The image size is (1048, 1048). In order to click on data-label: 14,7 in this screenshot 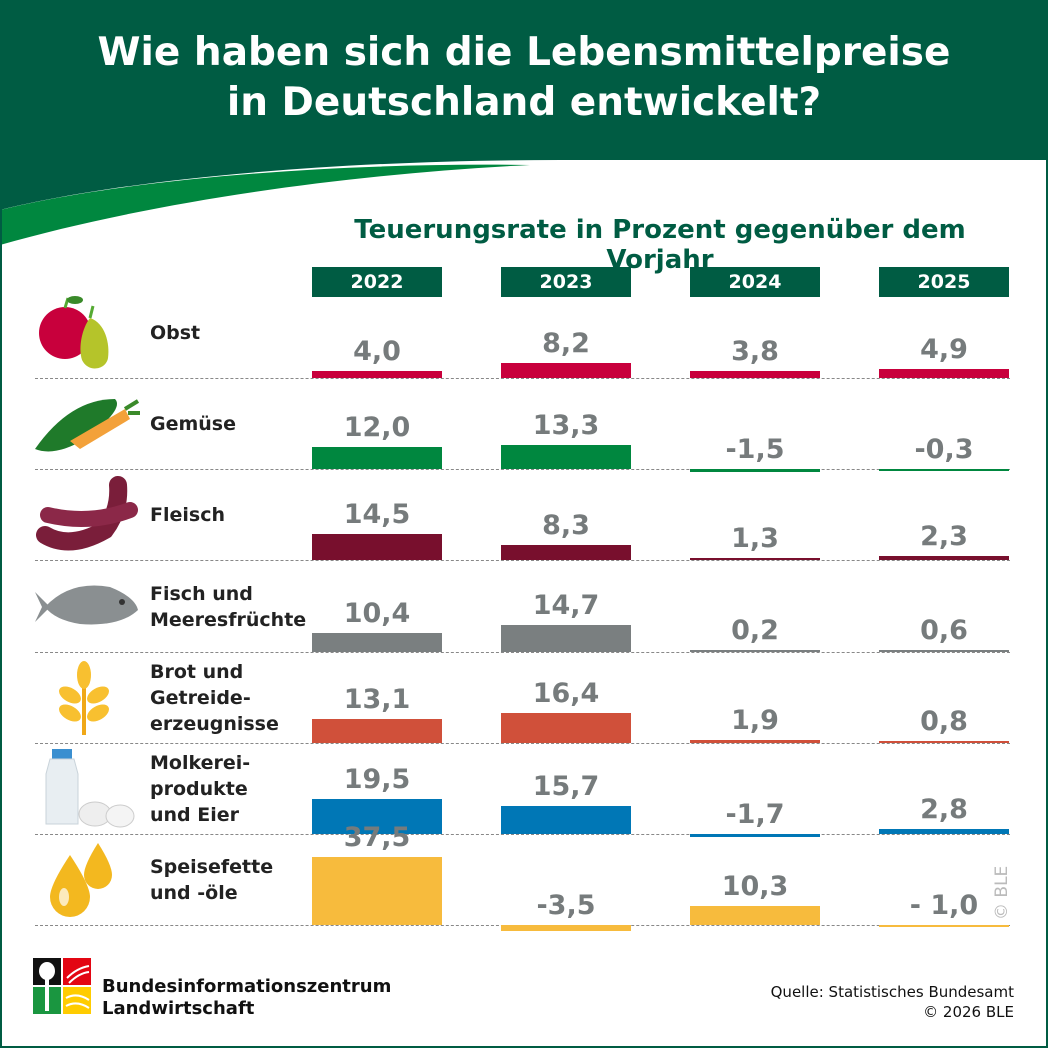, I will do `click(566, 606)`.